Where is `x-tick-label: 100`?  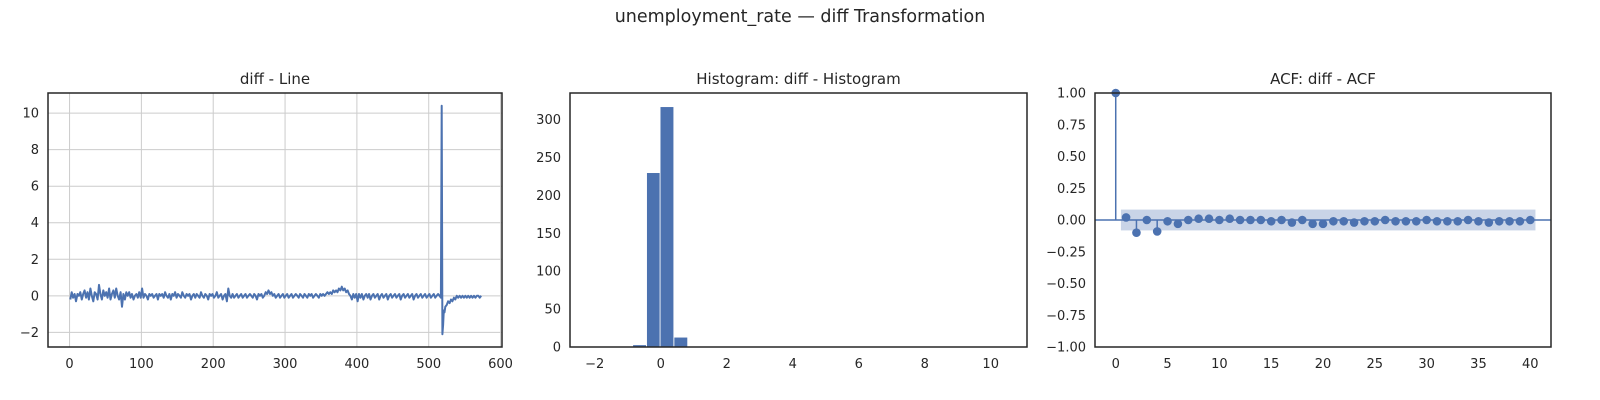 x-tick-label: 100 is located at coordinates (141, 364).